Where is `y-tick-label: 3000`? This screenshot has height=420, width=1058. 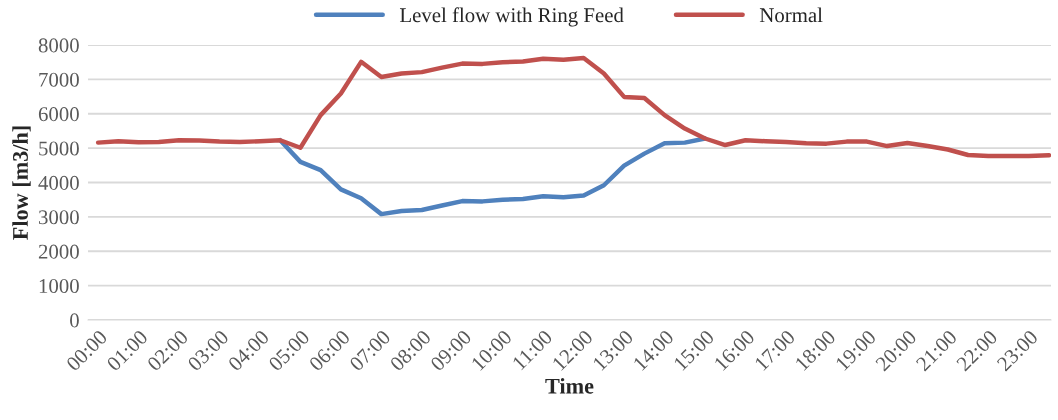 y-tick-label: 3000 is located at coordinates (59, 217).